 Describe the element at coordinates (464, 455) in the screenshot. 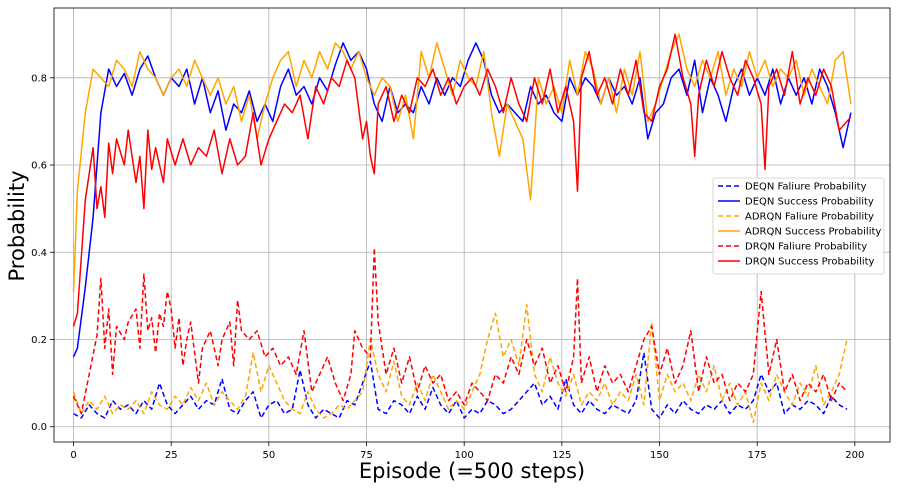

I see `x-tick-label: 100` at that location.